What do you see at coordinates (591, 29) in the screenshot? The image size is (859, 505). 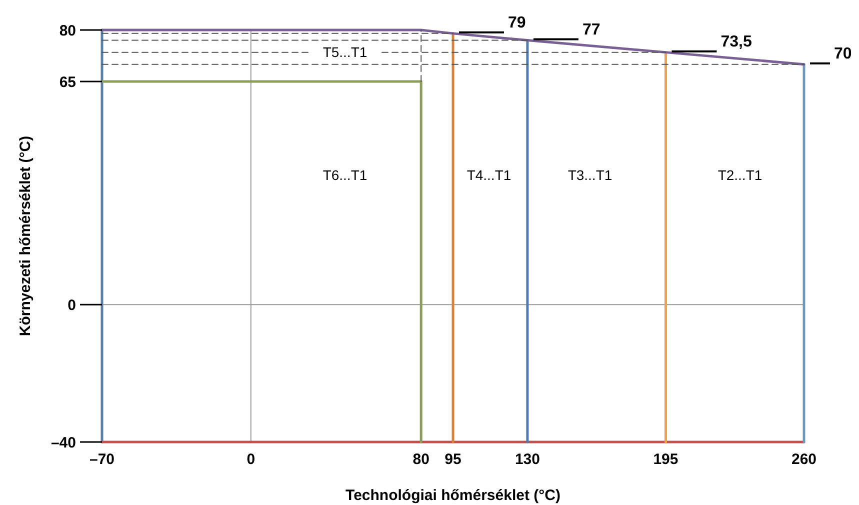 I see `annotation: 77` at bounding box center [591, 29].